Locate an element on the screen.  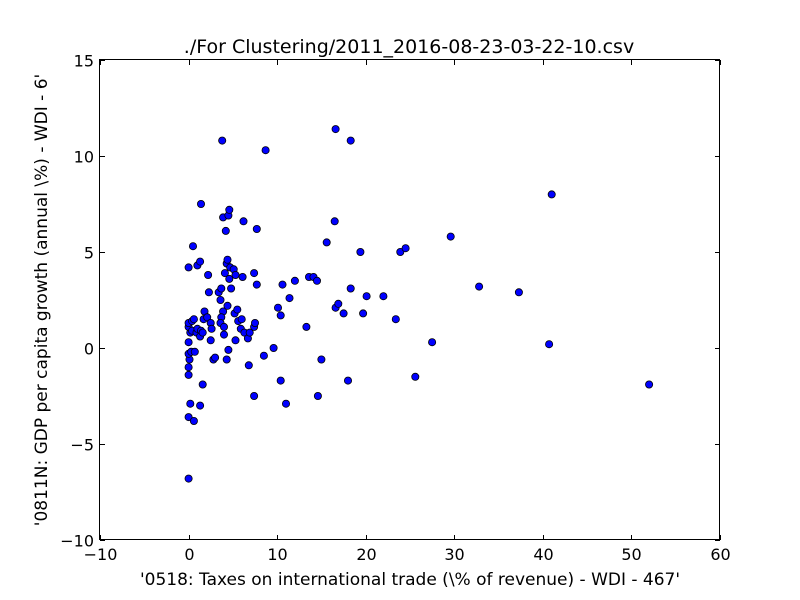
y-tick-label: 10 is located at coordinates (84, 157).